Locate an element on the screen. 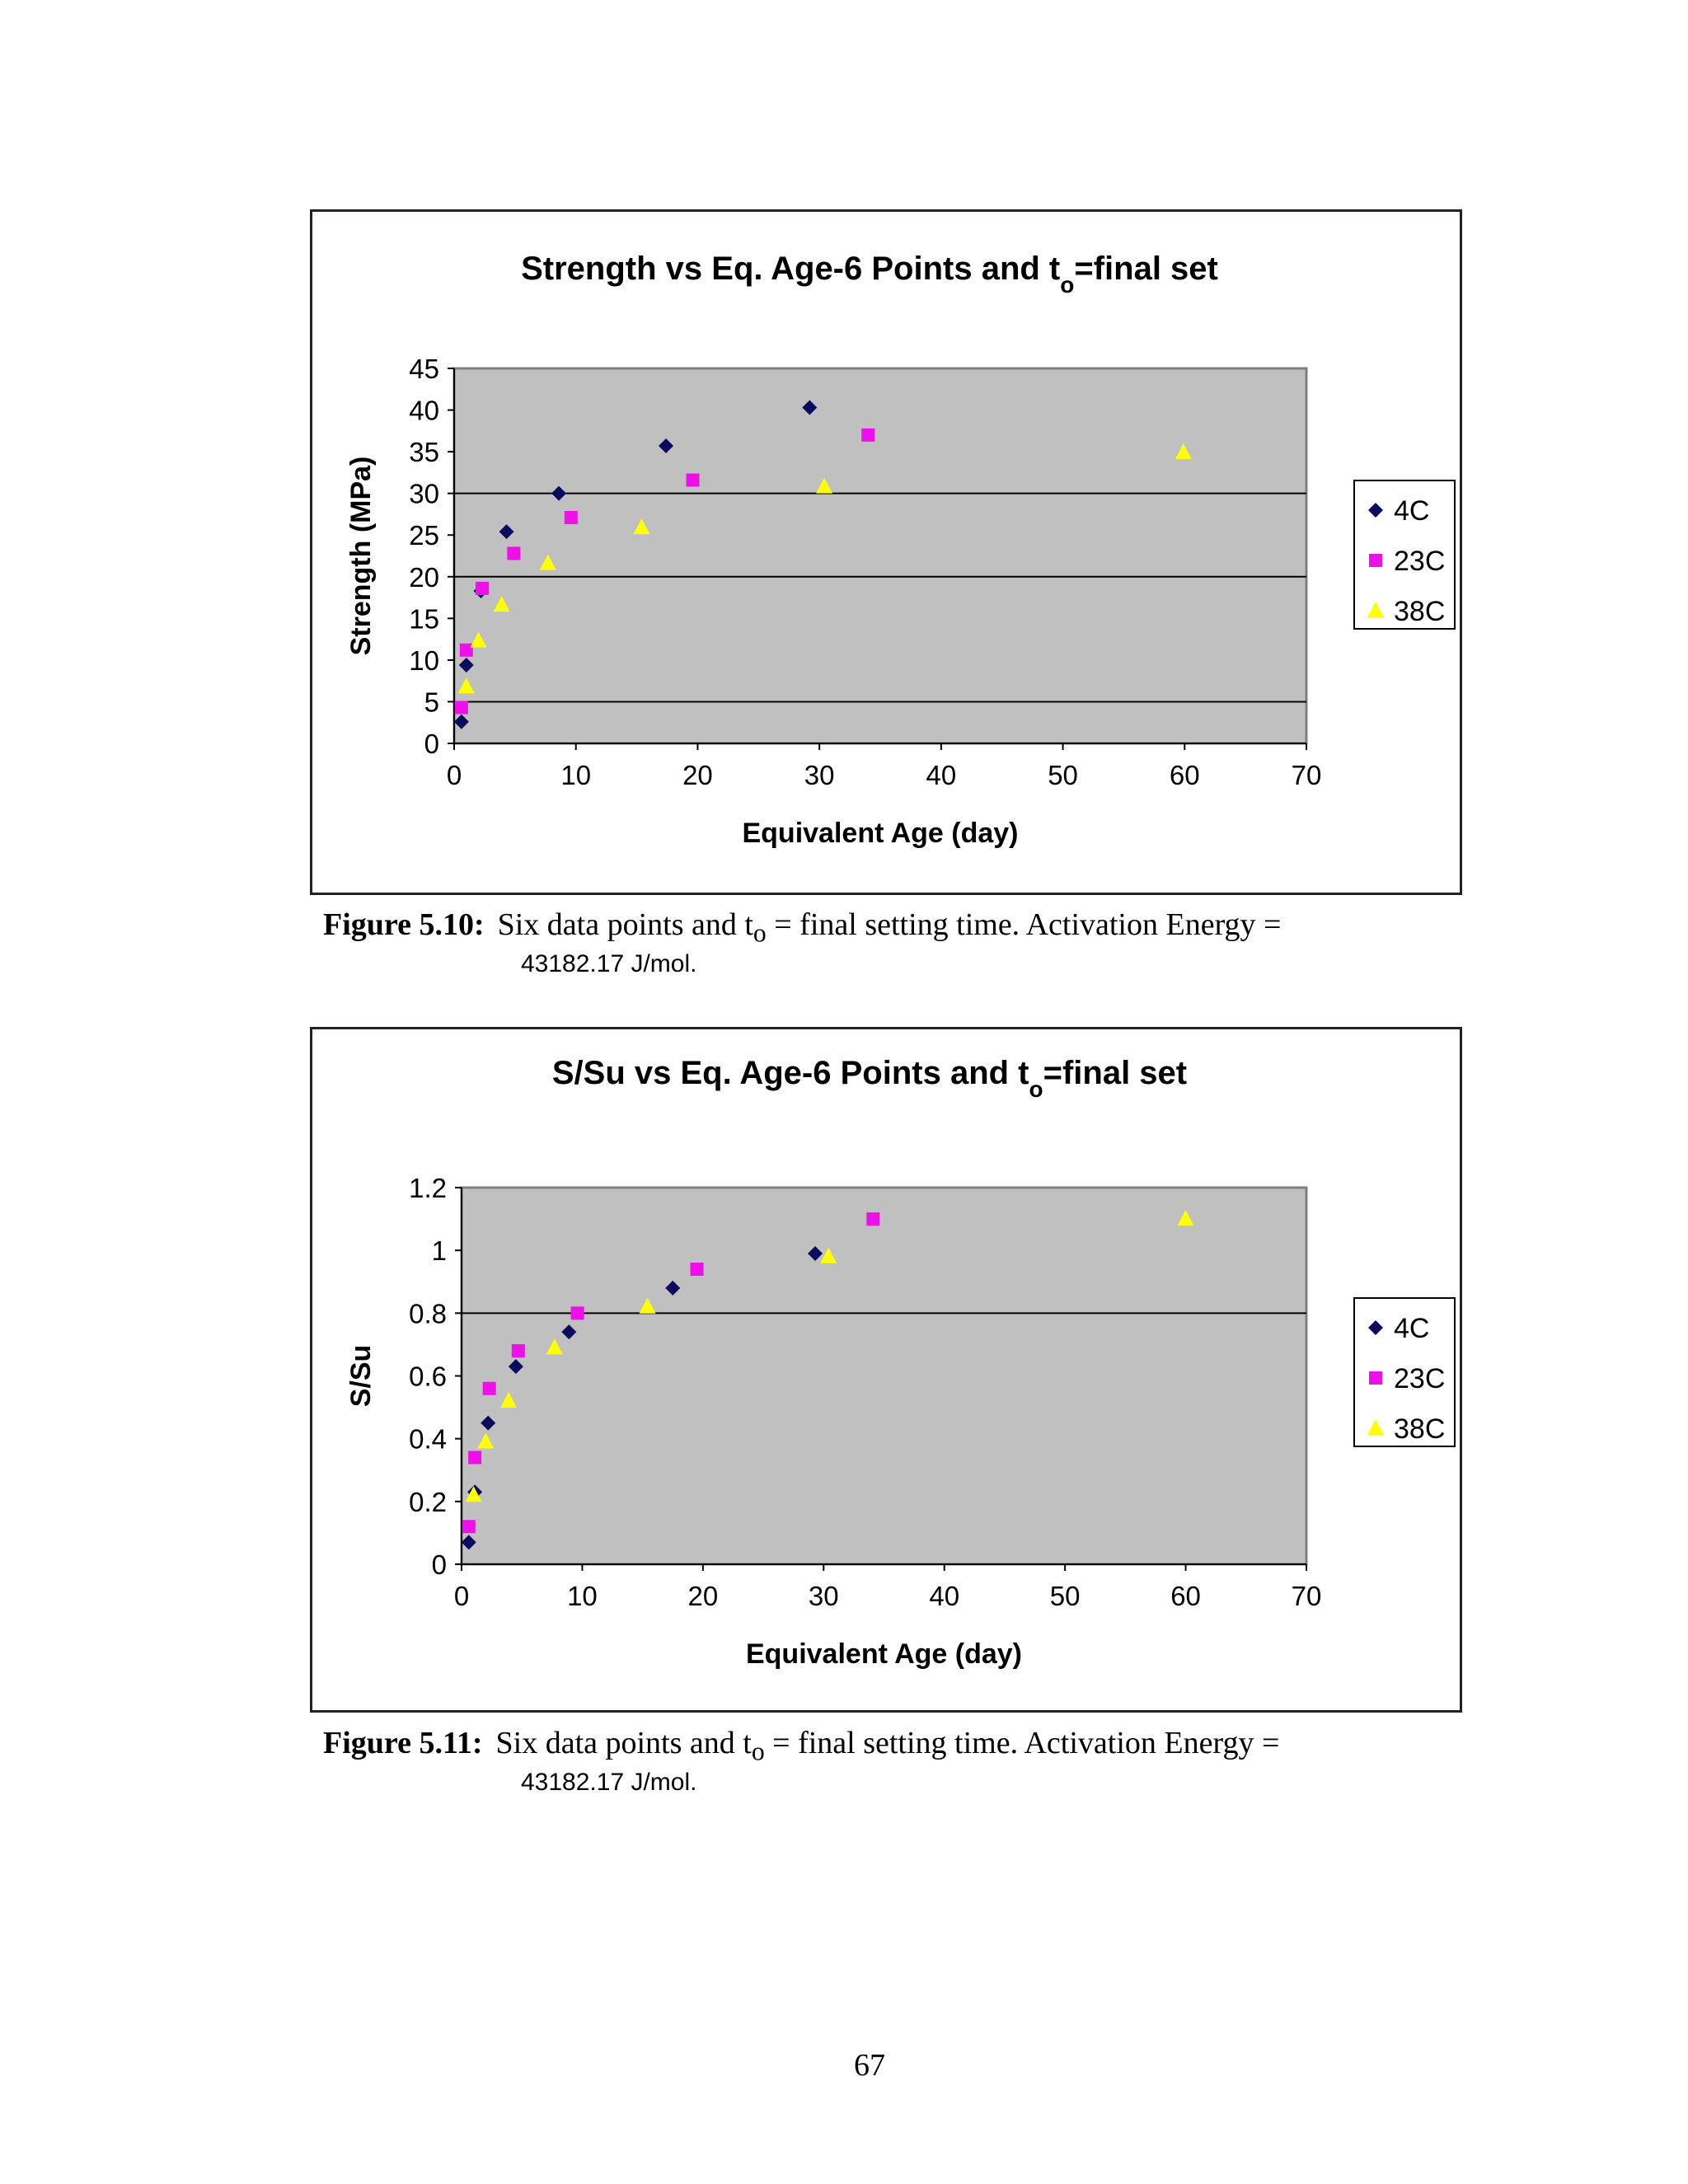 This screenshot has width=1688, height=2184. y-tick-label: 0.6 is located at coordinates (428, 1376).